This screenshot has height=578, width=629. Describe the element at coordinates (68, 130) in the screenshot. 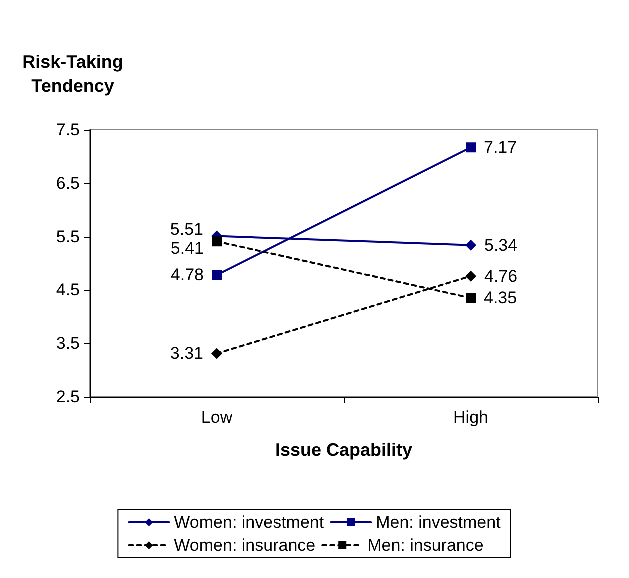

I see `y-tick-label: 7.5` at that location.